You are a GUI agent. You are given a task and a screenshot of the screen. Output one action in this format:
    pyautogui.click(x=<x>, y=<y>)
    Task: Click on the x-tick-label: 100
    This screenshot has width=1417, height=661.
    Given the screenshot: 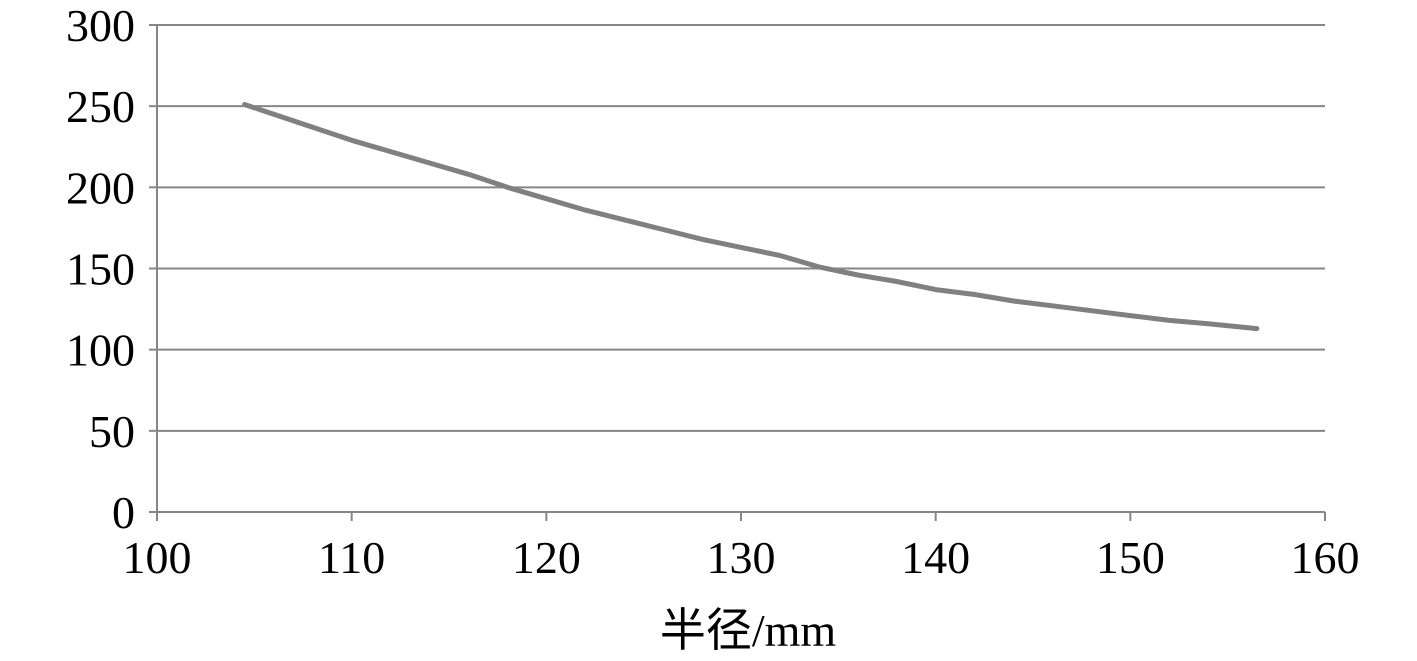 What is the action you would take?
    pyautogui.click(x=157, y=557)
    